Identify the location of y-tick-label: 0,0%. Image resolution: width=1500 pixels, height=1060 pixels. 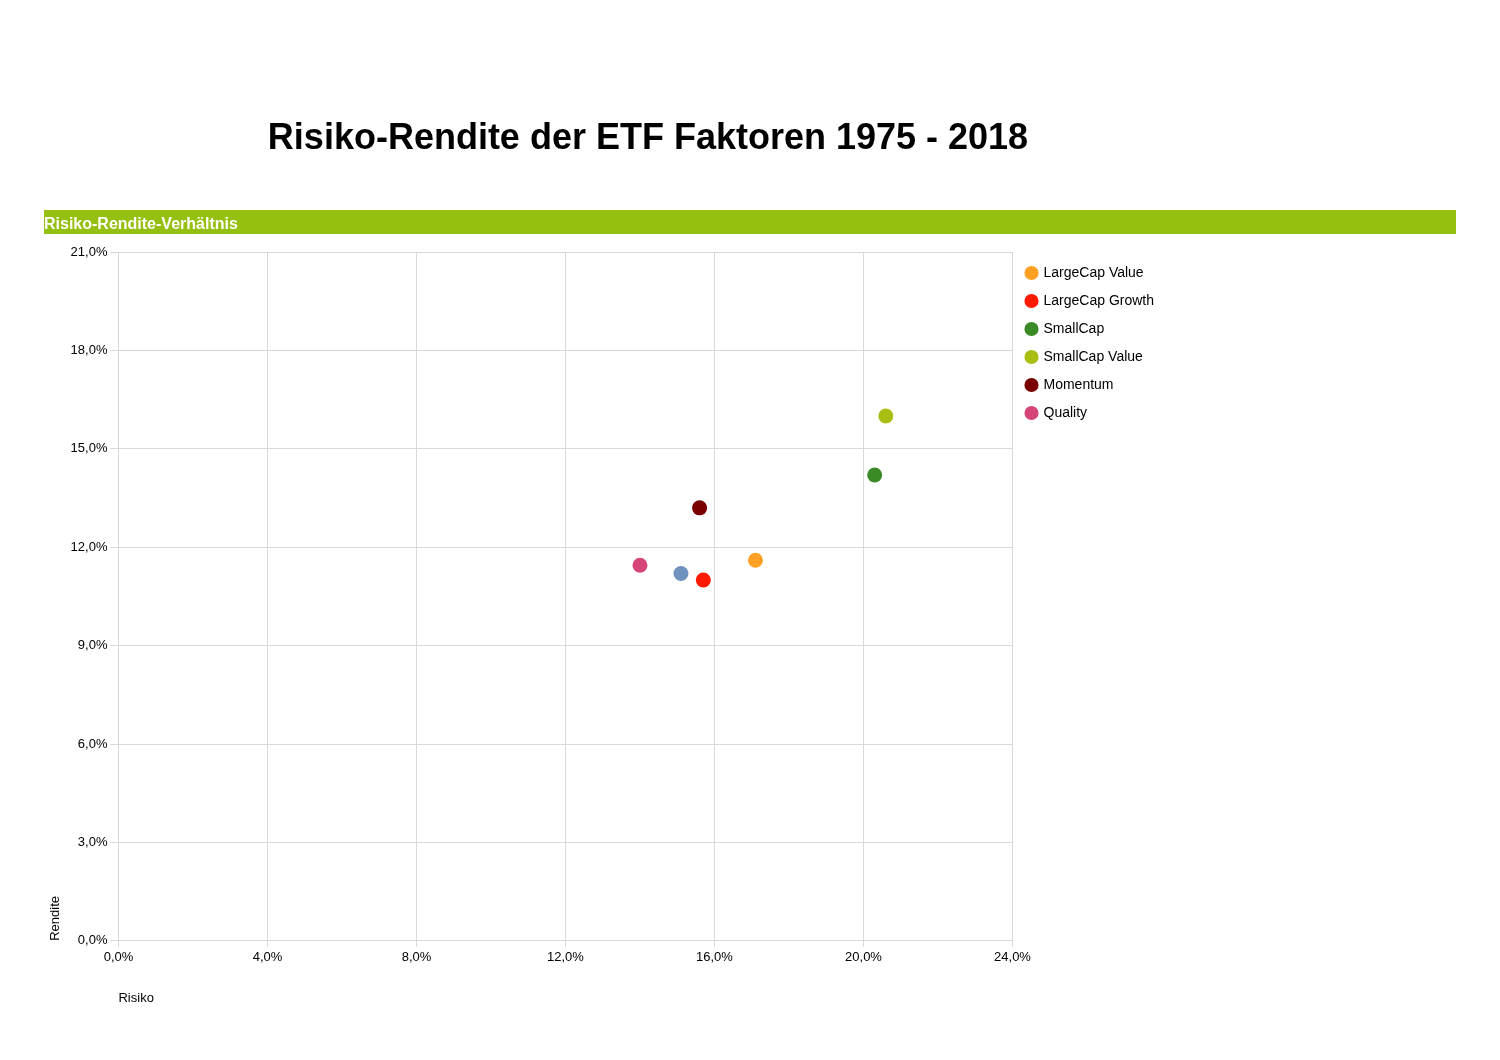
(92, 940).